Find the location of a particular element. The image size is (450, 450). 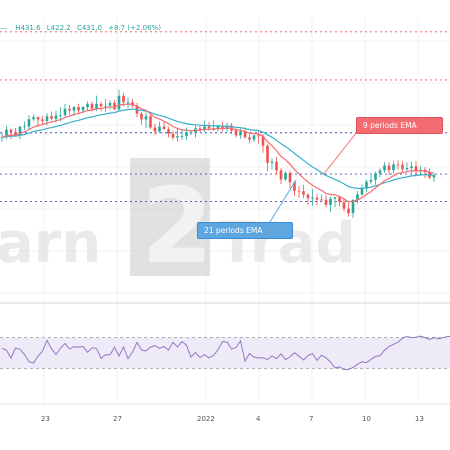

ohlc-change: +8.7 (+2.06%) is located at coordinates (134, 28).